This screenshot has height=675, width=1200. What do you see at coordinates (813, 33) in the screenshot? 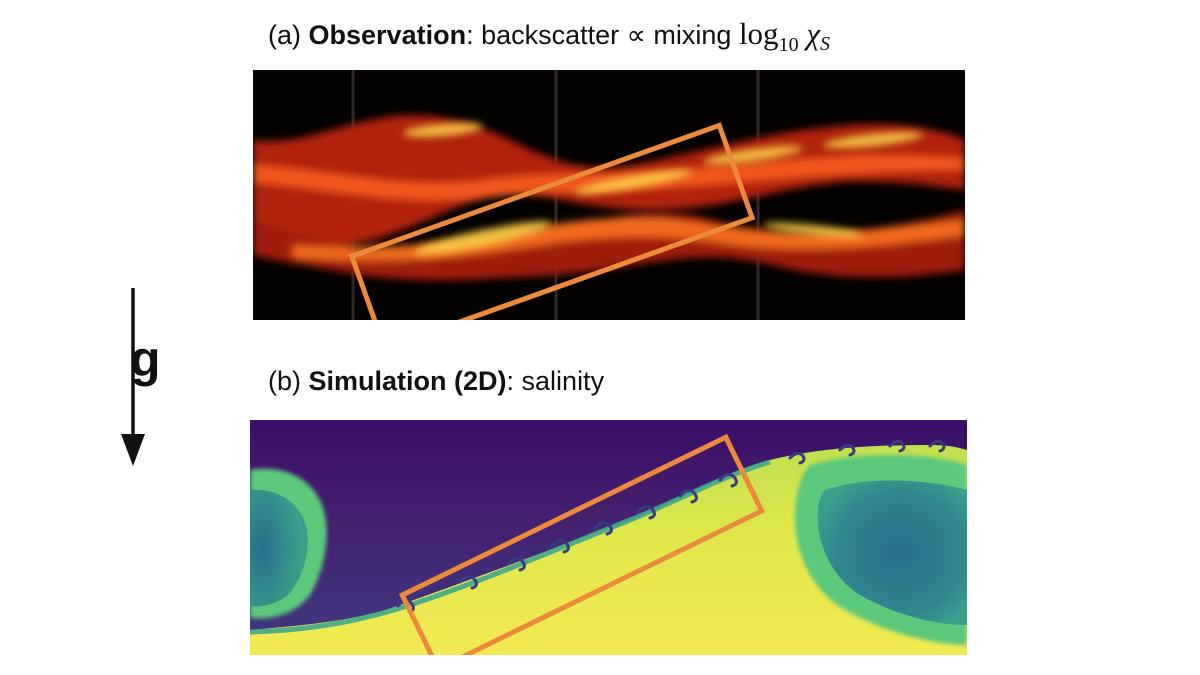
I see `math-chi: χ` at bounding box center [813, 33].